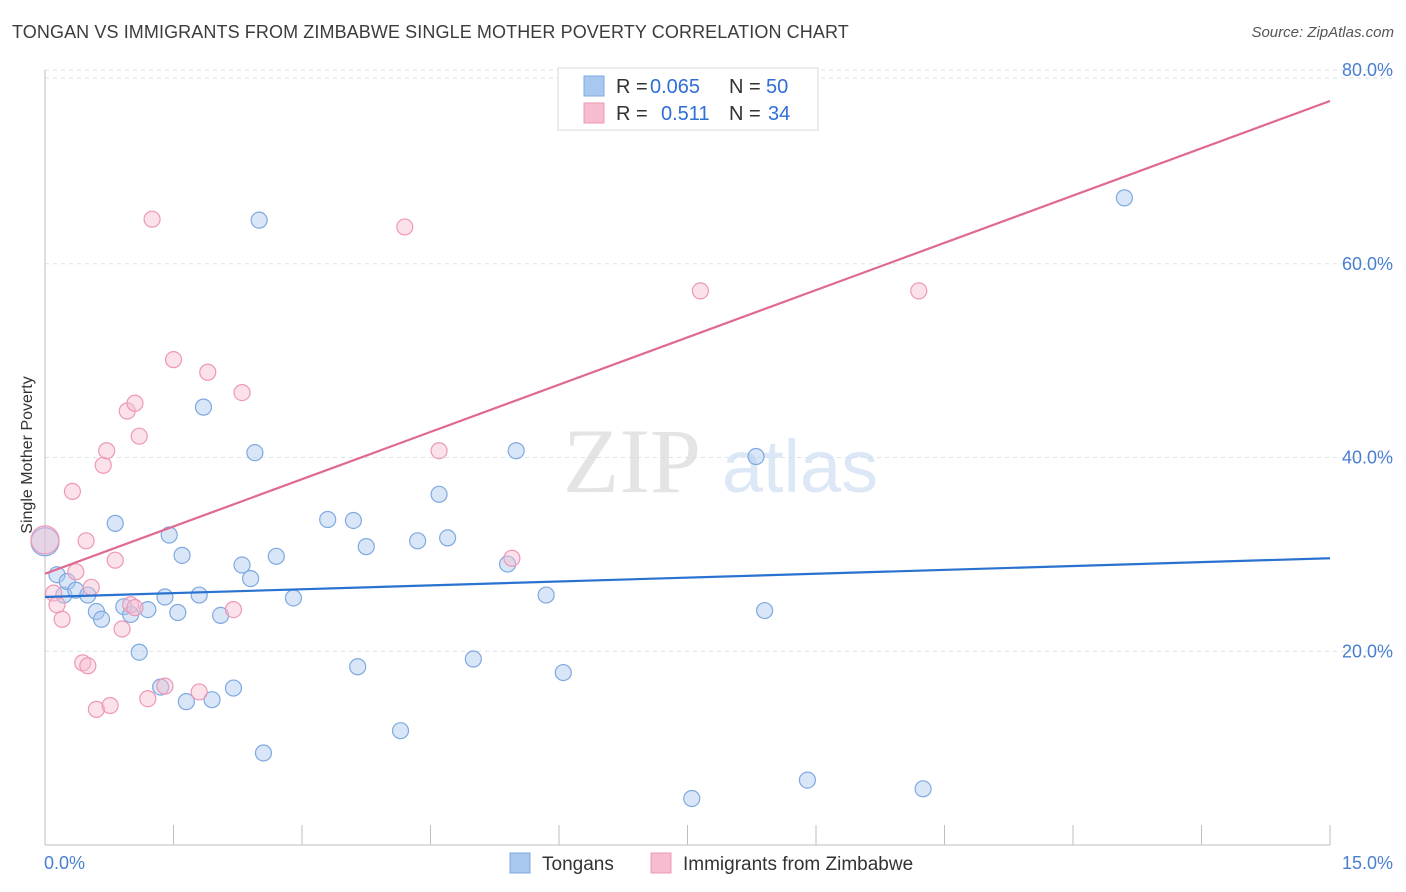 This screenshot has height=892, width=1406. I want to click on legend-r-label-1: R =, so click(632, 87).